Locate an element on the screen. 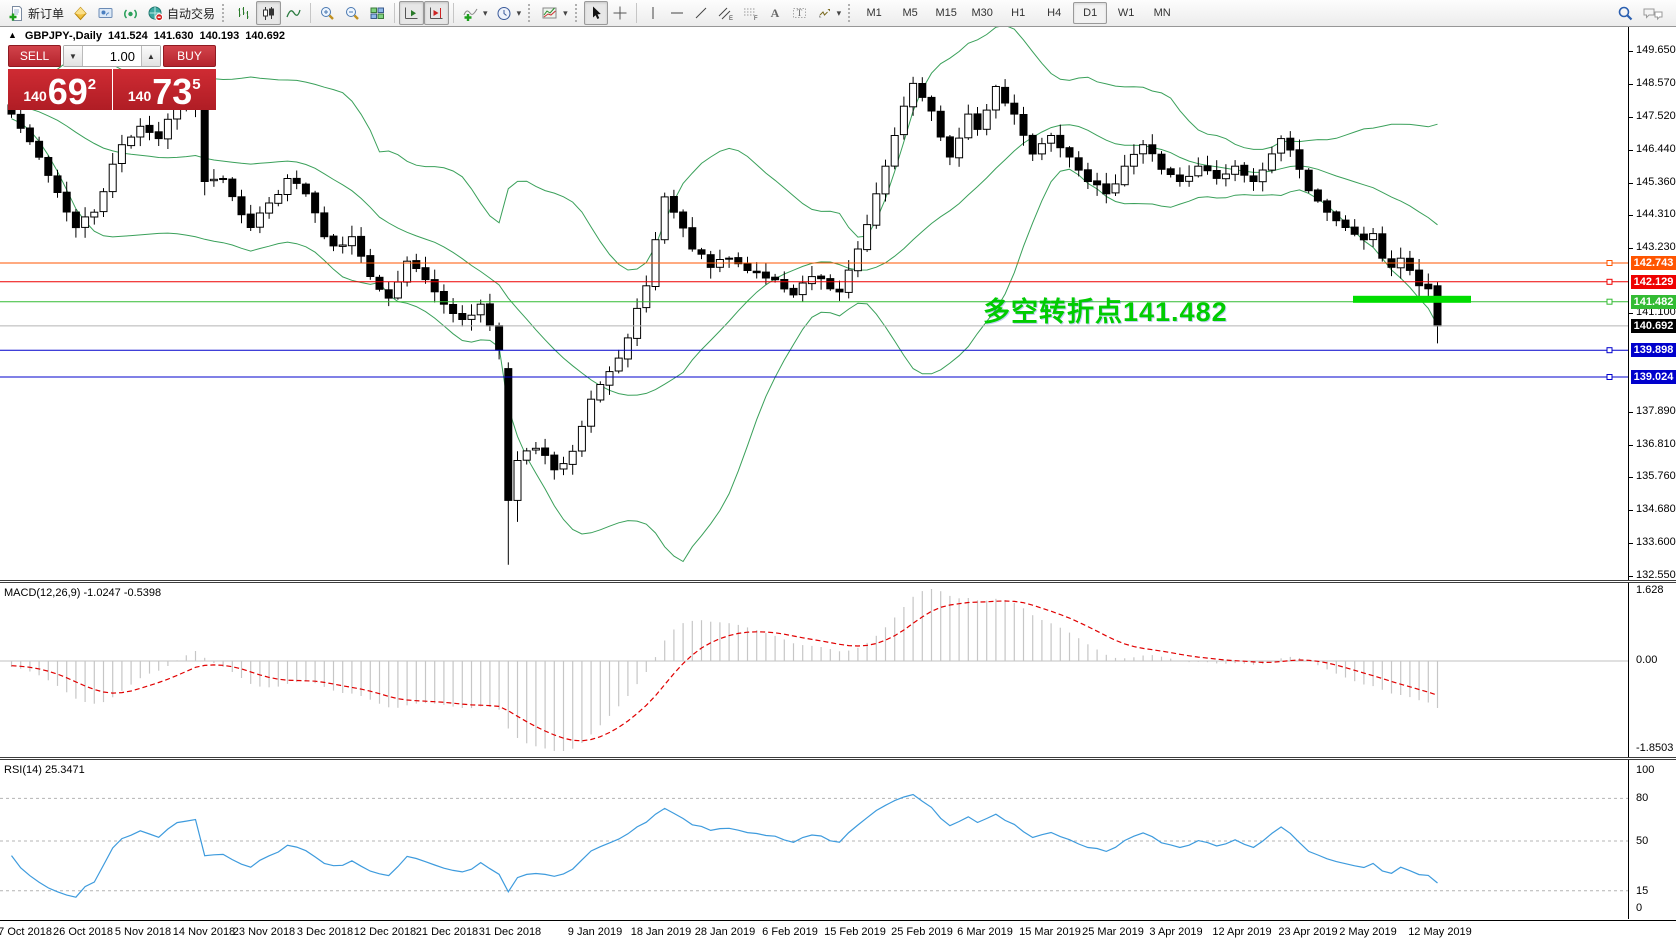 This screenshot has width=1676, height=949. svg-text: A is located at coordinates (774, 13).